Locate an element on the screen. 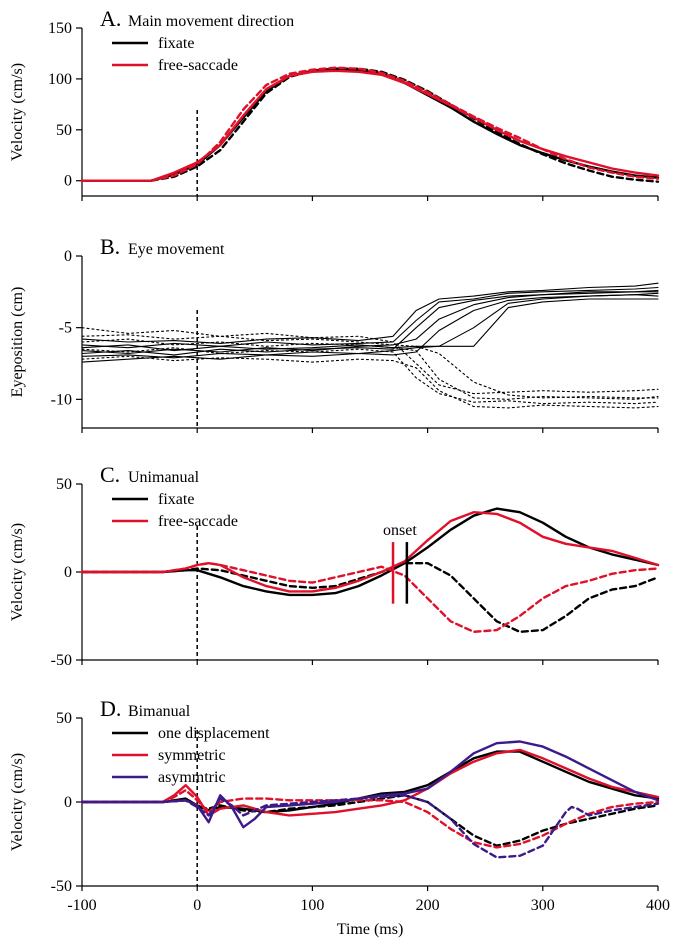  series-line-asymmtric-solid is located at coordinates (370, 784).